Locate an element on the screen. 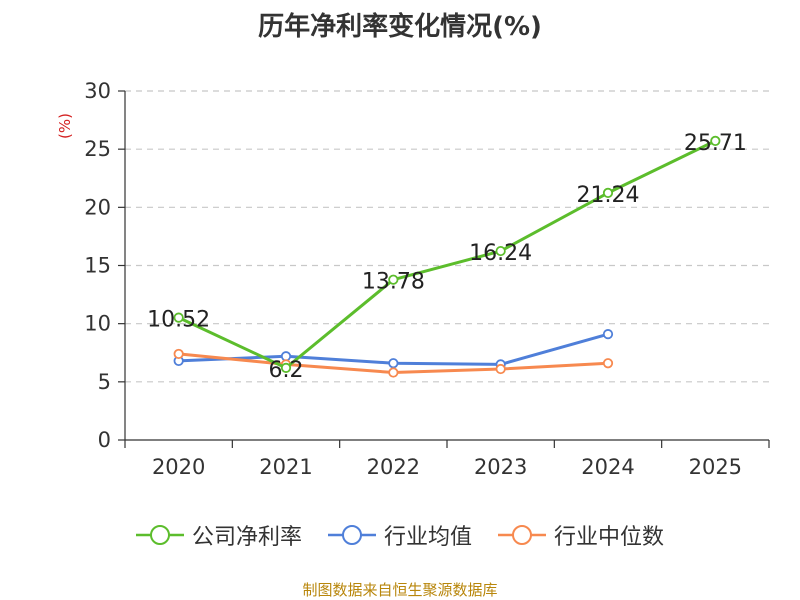  data-label: 25.71 is located at coordinates (715, 143).